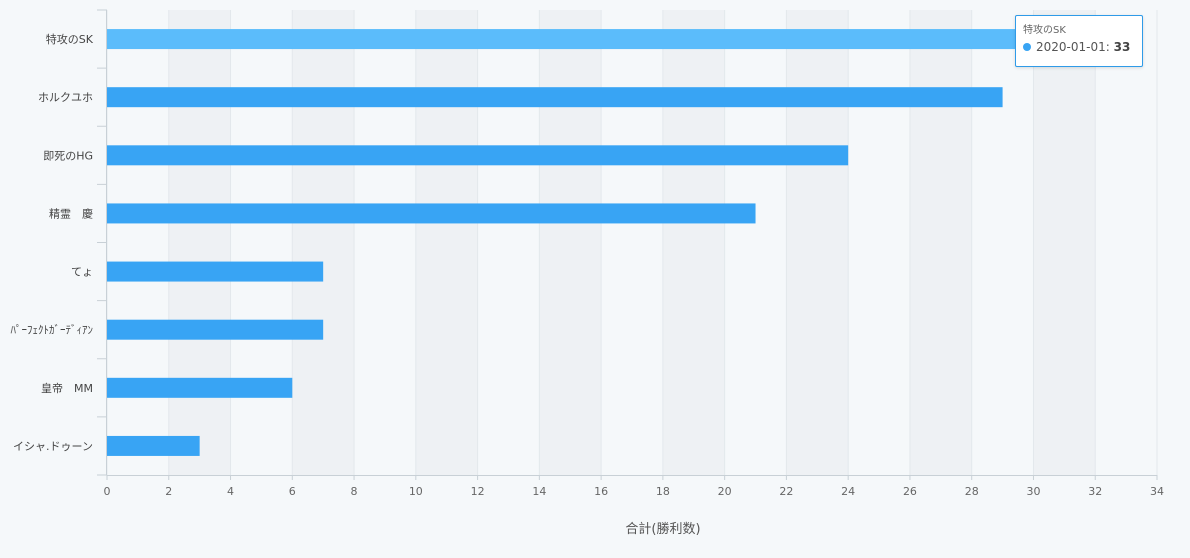 The image size is (1190, 558). What do you see at coordinates (70, 39) in the screenshot?
I see `y-tick-label: 特攻のSK` at bounding box center [70, 39].